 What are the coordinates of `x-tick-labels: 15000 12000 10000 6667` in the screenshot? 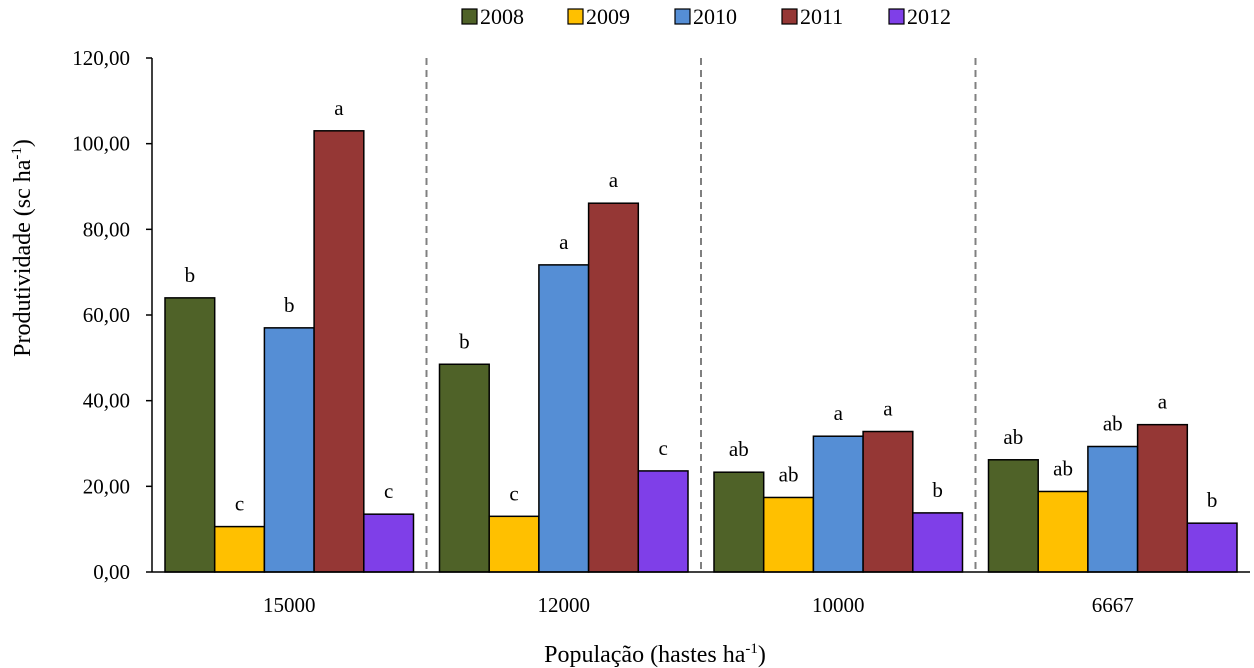 It's located at (698, 605).